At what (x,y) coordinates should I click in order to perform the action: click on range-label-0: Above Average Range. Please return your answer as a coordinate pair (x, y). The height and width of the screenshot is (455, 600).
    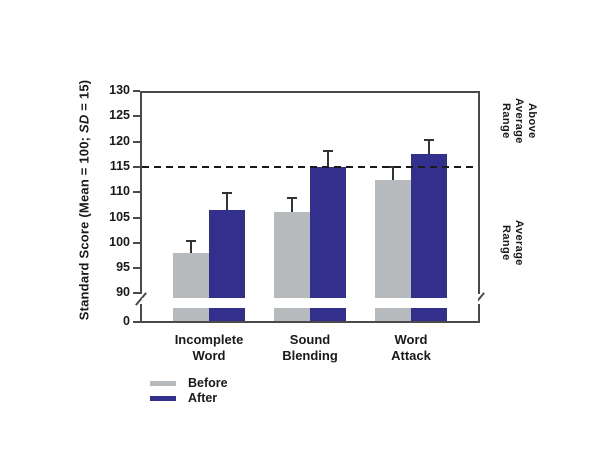
    Looking at the image, I should click on (519, 121).